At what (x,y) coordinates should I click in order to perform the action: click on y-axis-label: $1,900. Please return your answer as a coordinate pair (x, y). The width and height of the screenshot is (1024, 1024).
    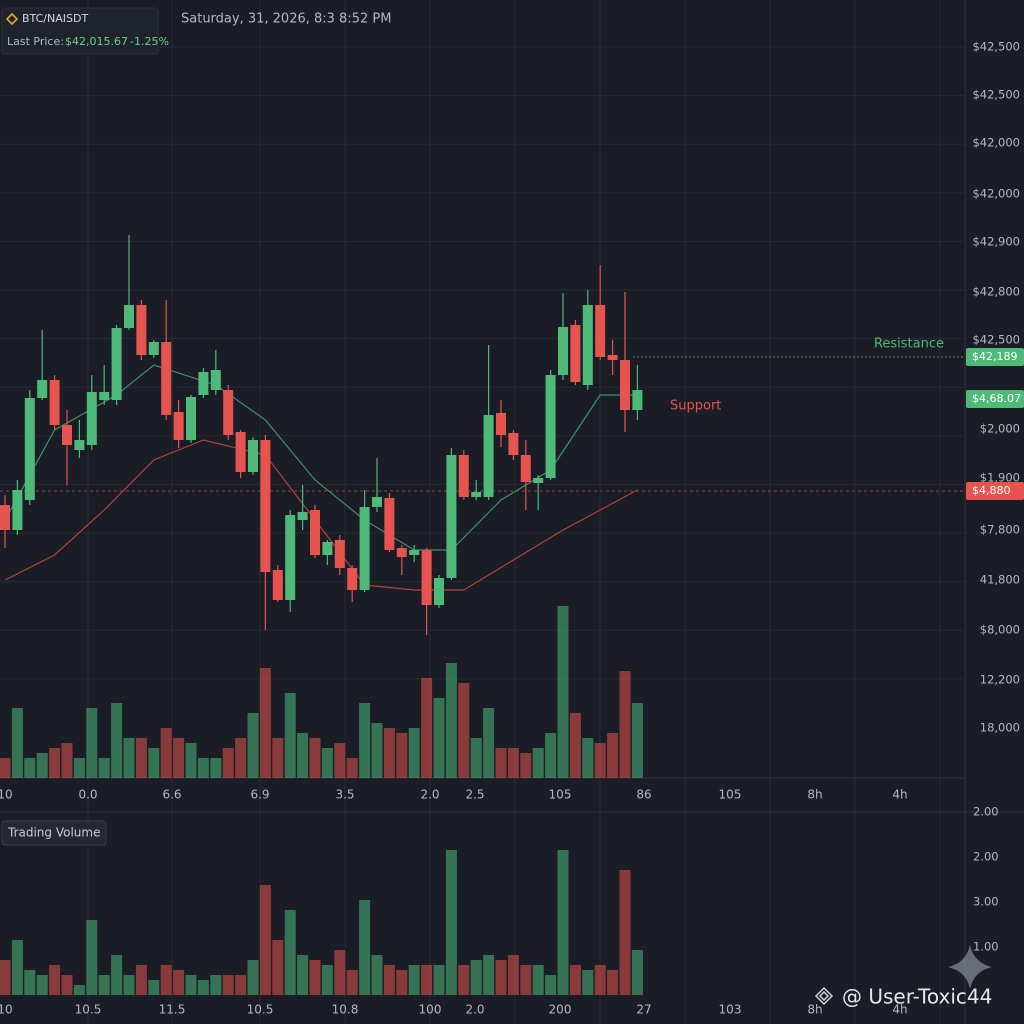
    Looking at the image, I should click on (1000, 478).